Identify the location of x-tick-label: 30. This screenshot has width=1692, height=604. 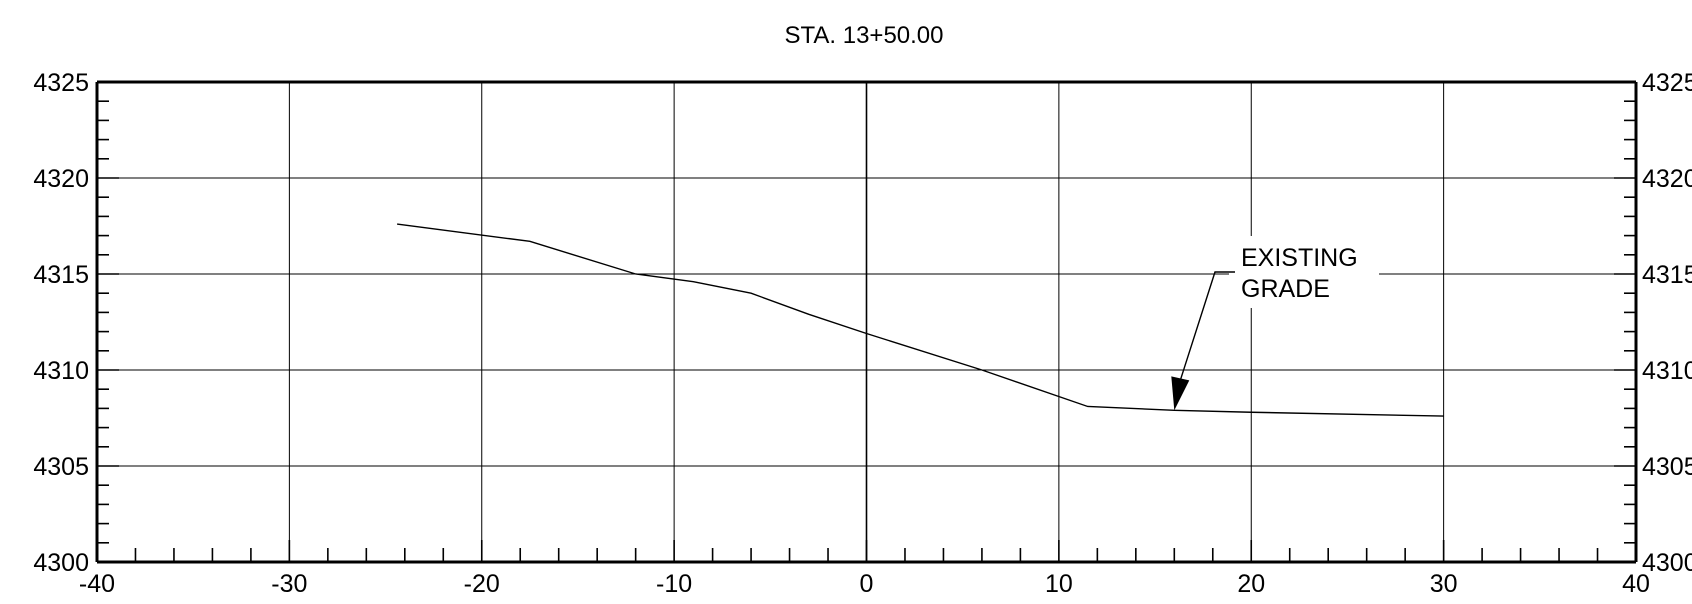
(1444, 584).